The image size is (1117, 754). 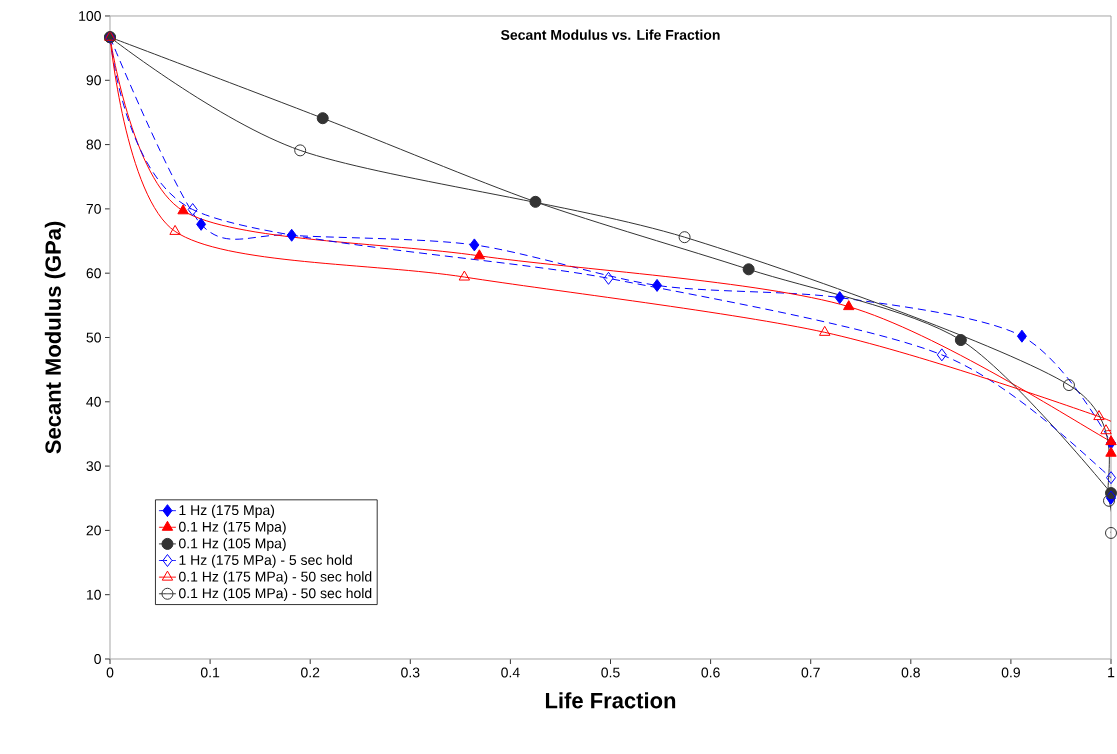 What do you see at coordinates (232, 545) in the screenshot?
I see `legend-label: 0.1 Hz (105 Mpa)` at bounding box center [232, 545].